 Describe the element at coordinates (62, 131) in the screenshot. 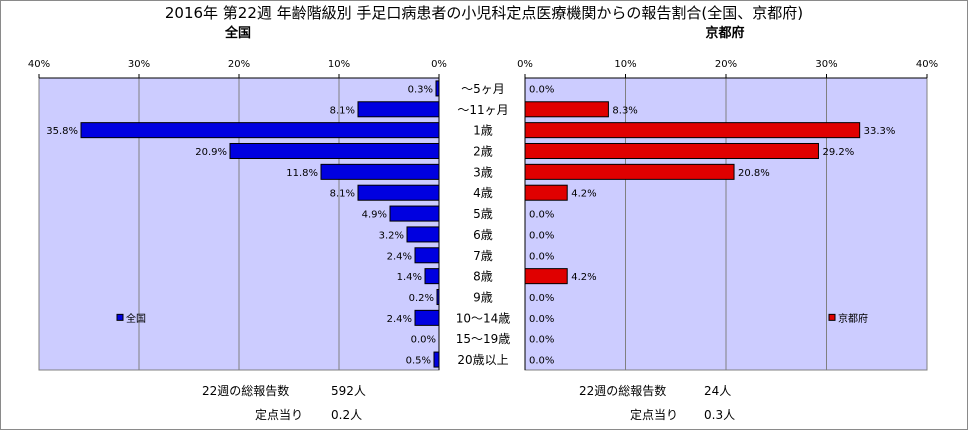

I see `national-data-label: 35.8%` at that location.